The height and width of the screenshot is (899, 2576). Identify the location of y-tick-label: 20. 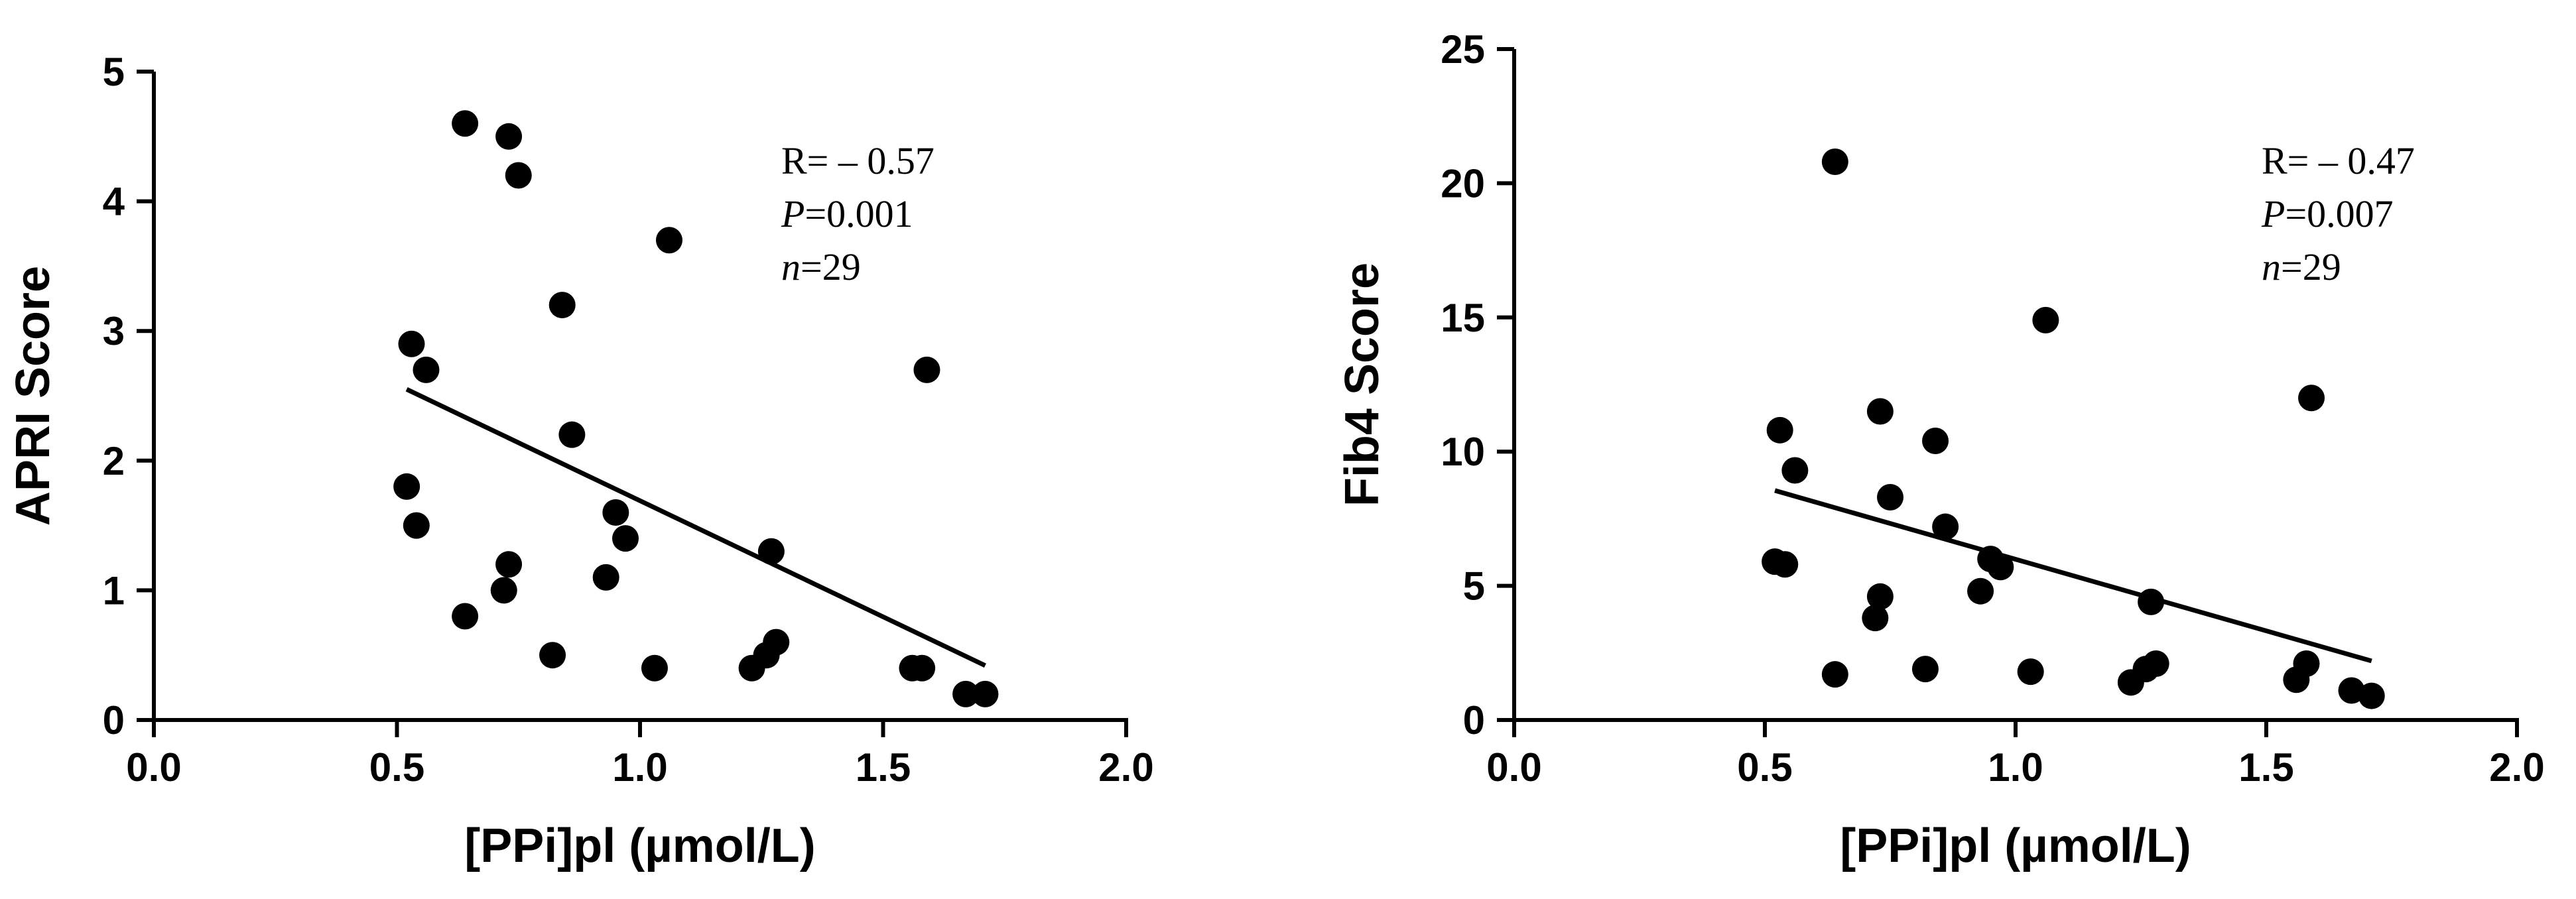
(1463, 183).